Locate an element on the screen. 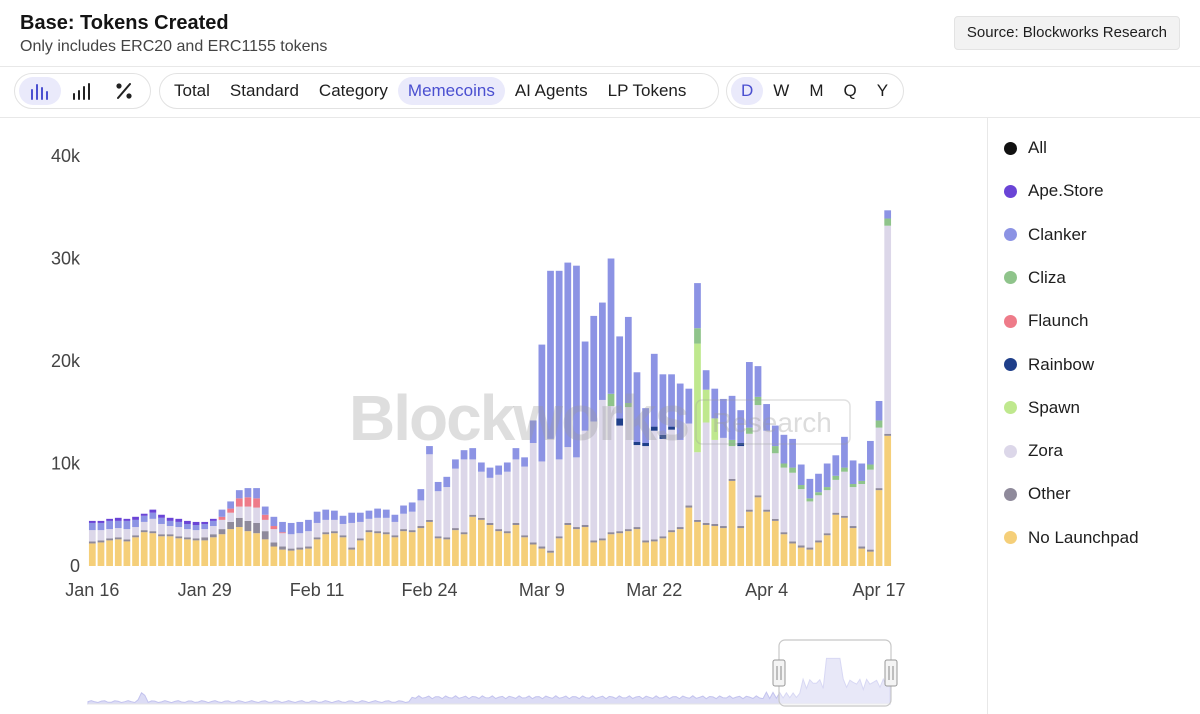 The image size is (1200, 714). legend-item-ape-store: Ape.Store is located at coordinates (1054, 191).